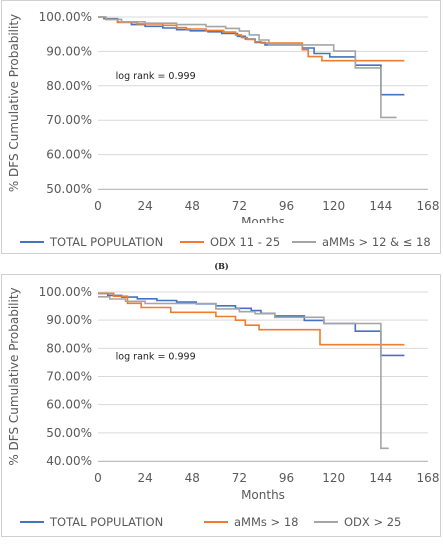  Describe the element at coordinates (376, 242) in the screenshot. I see `legend-label: aMMs > 12 & ≤ 18` at that location.